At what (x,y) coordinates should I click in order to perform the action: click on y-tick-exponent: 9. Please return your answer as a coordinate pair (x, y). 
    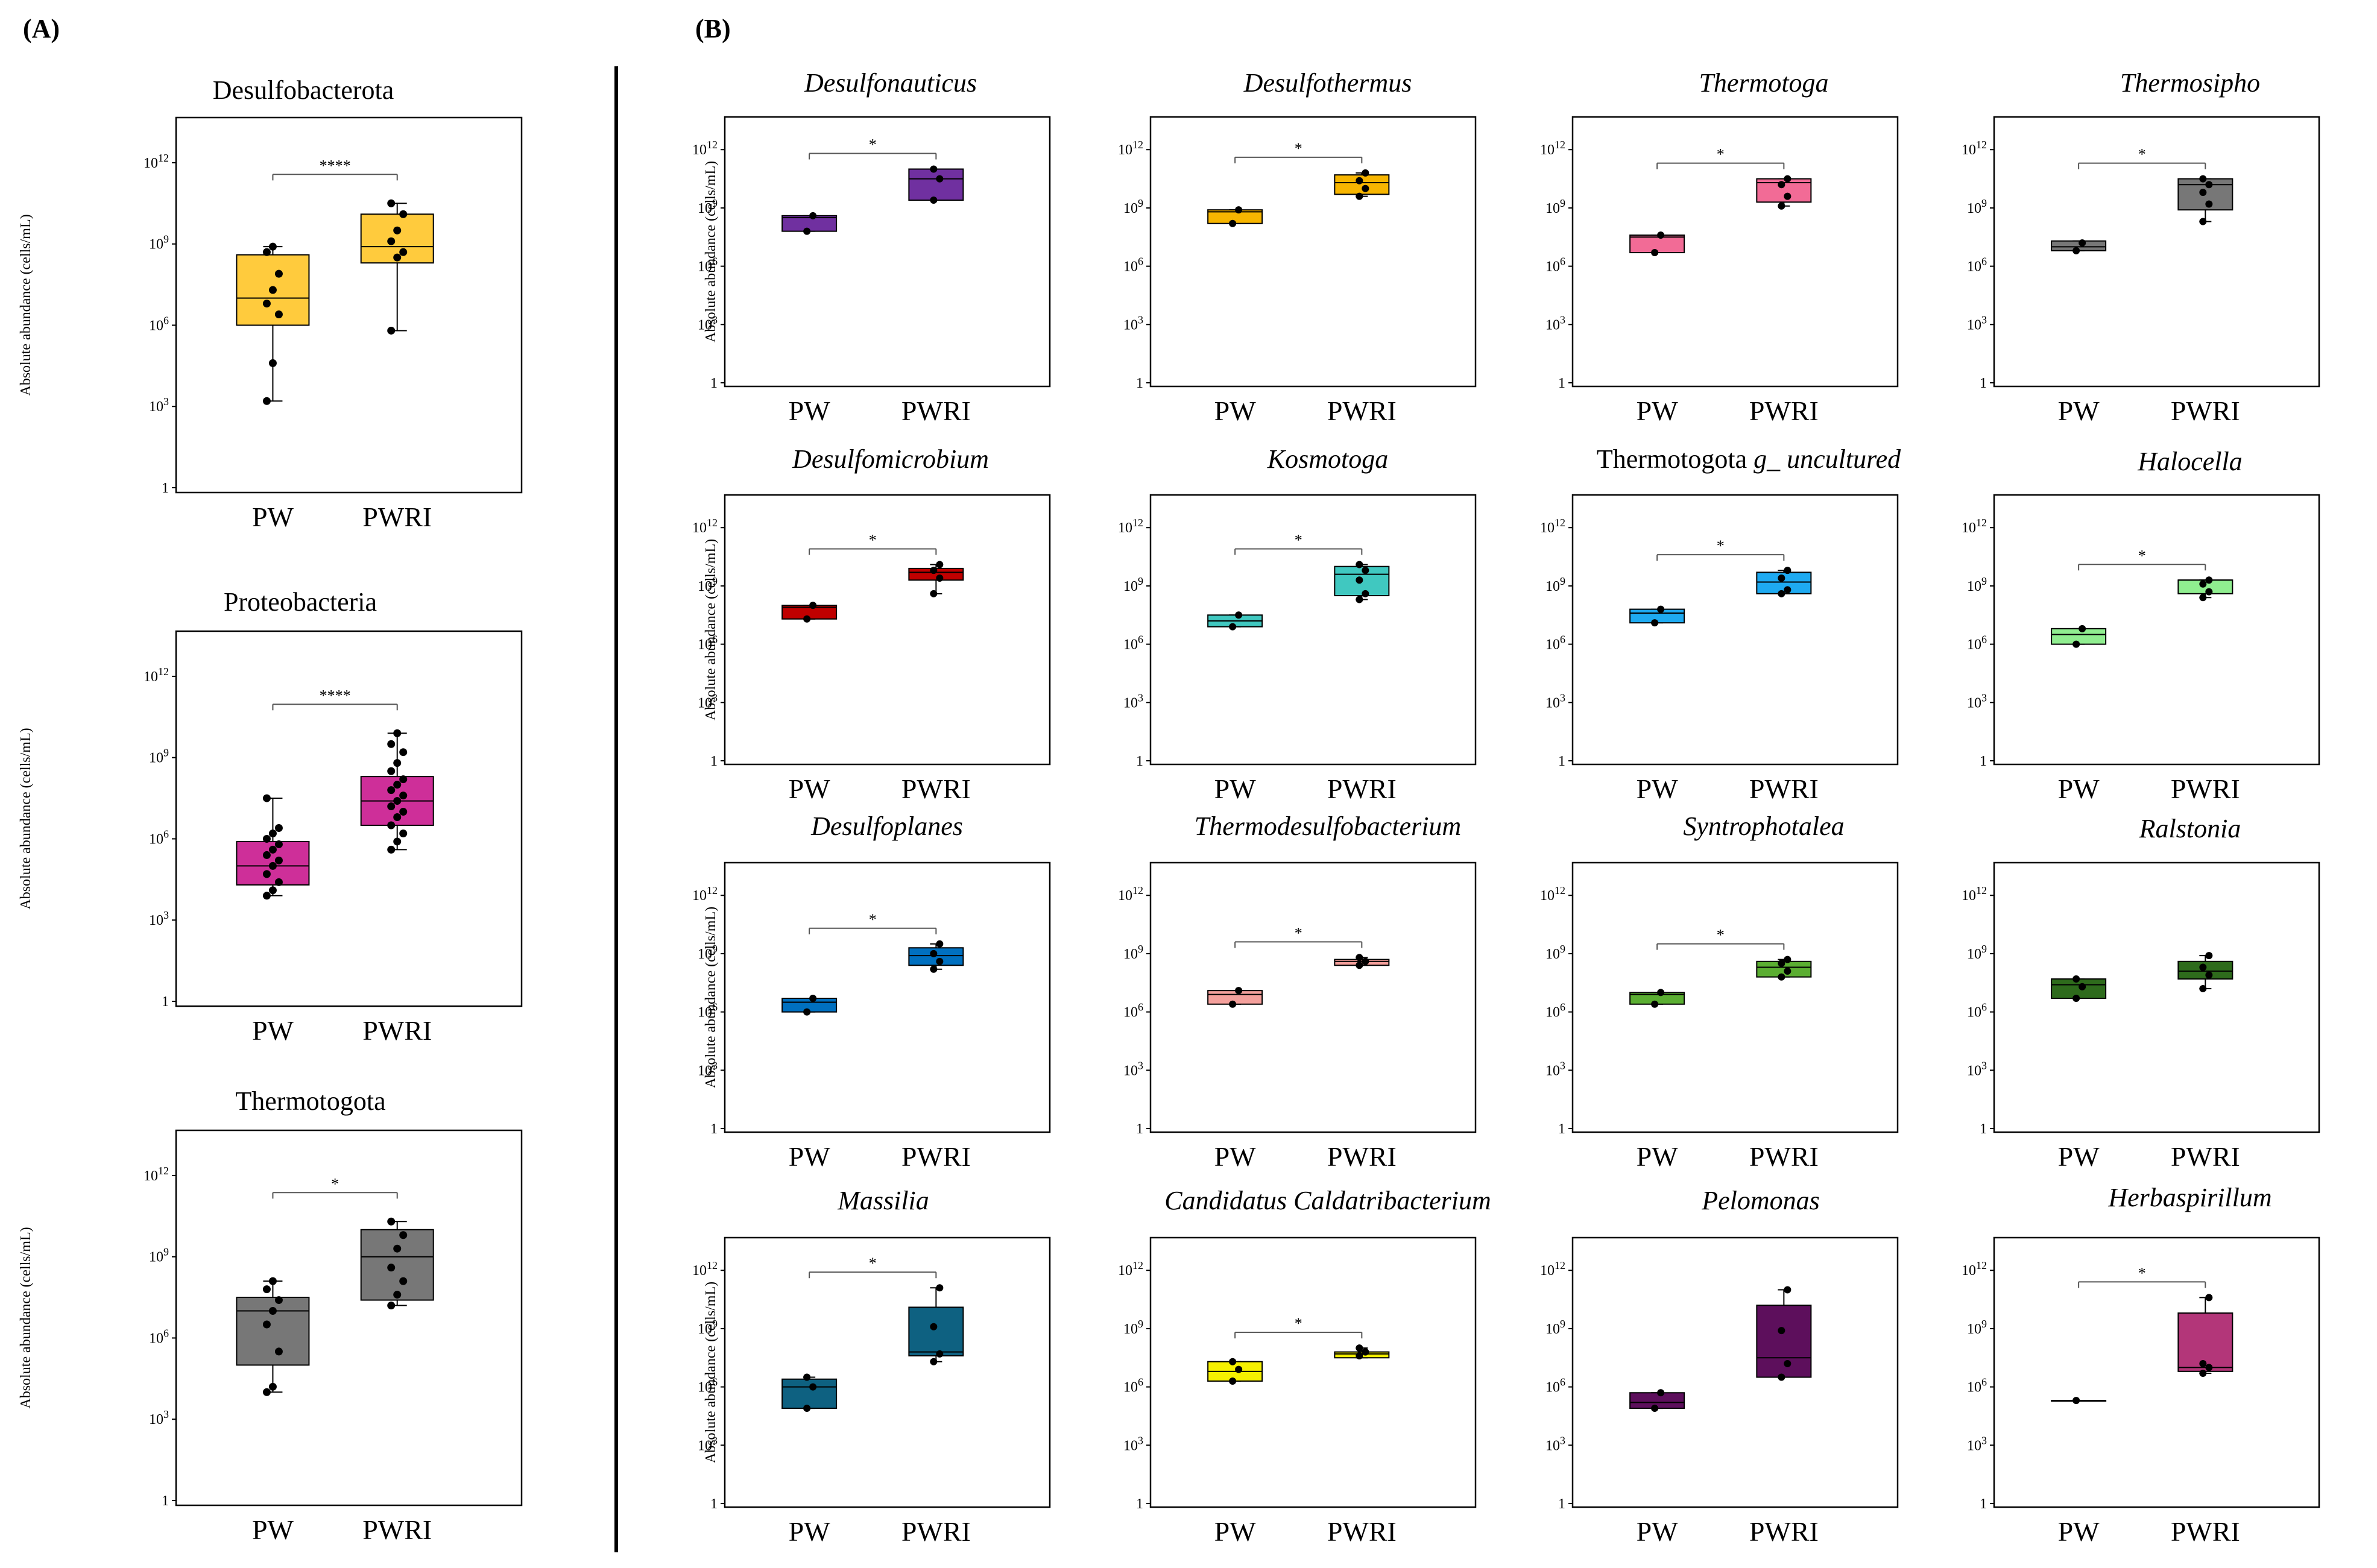
    Looking at the image, I should click on (1140, 949).